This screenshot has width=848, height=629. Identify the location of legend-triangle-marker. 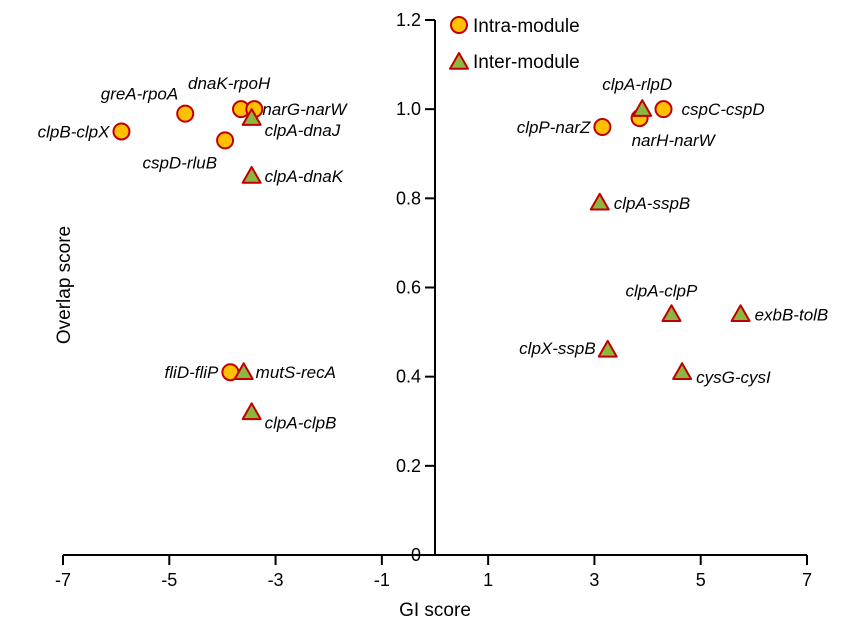
(459, 61).